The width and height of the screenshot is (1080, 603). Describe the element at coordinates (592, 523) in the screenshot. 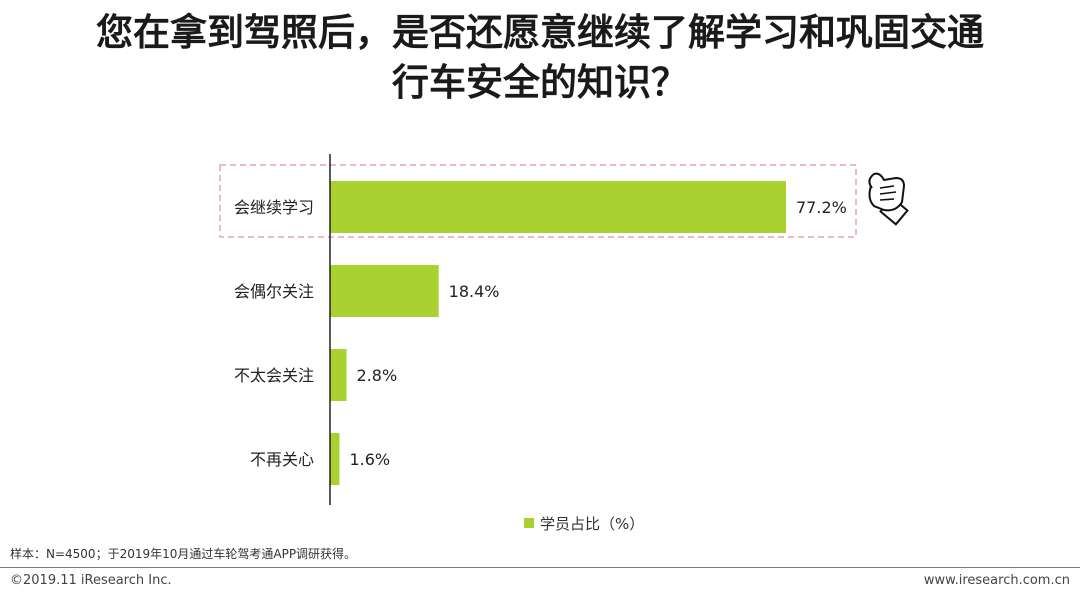

I see `legend-label: 学员占比（%）` at that location.